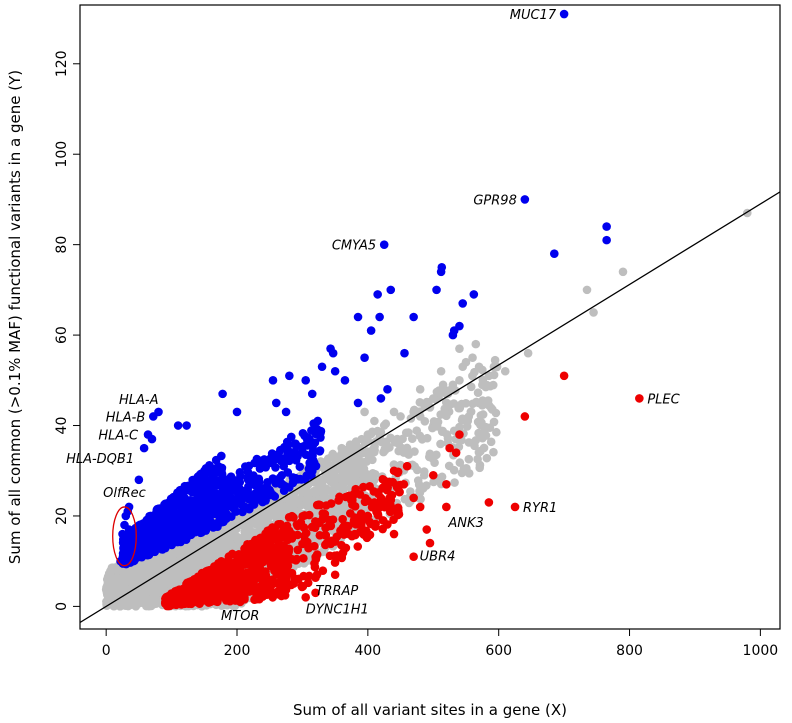 The width and height of the screenshot is (792, 723). I want to click on y-tick-label: 100, so click(62, 154).